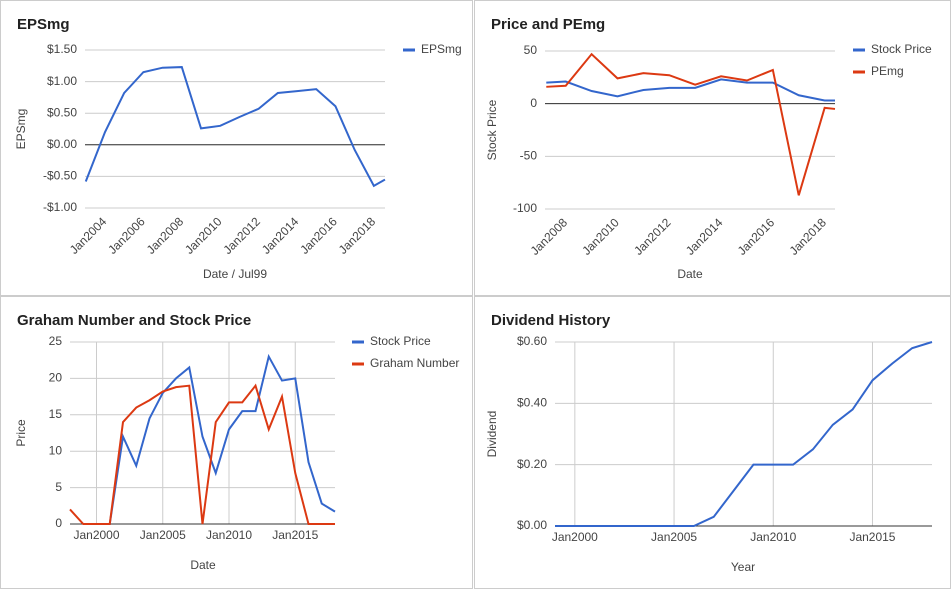 This screenshot has height=594, width=951. What do you see at coordinates (532, 341) in the screenshot?
I see `y-tick-label: $0.60` at bounding box center [532, 341].